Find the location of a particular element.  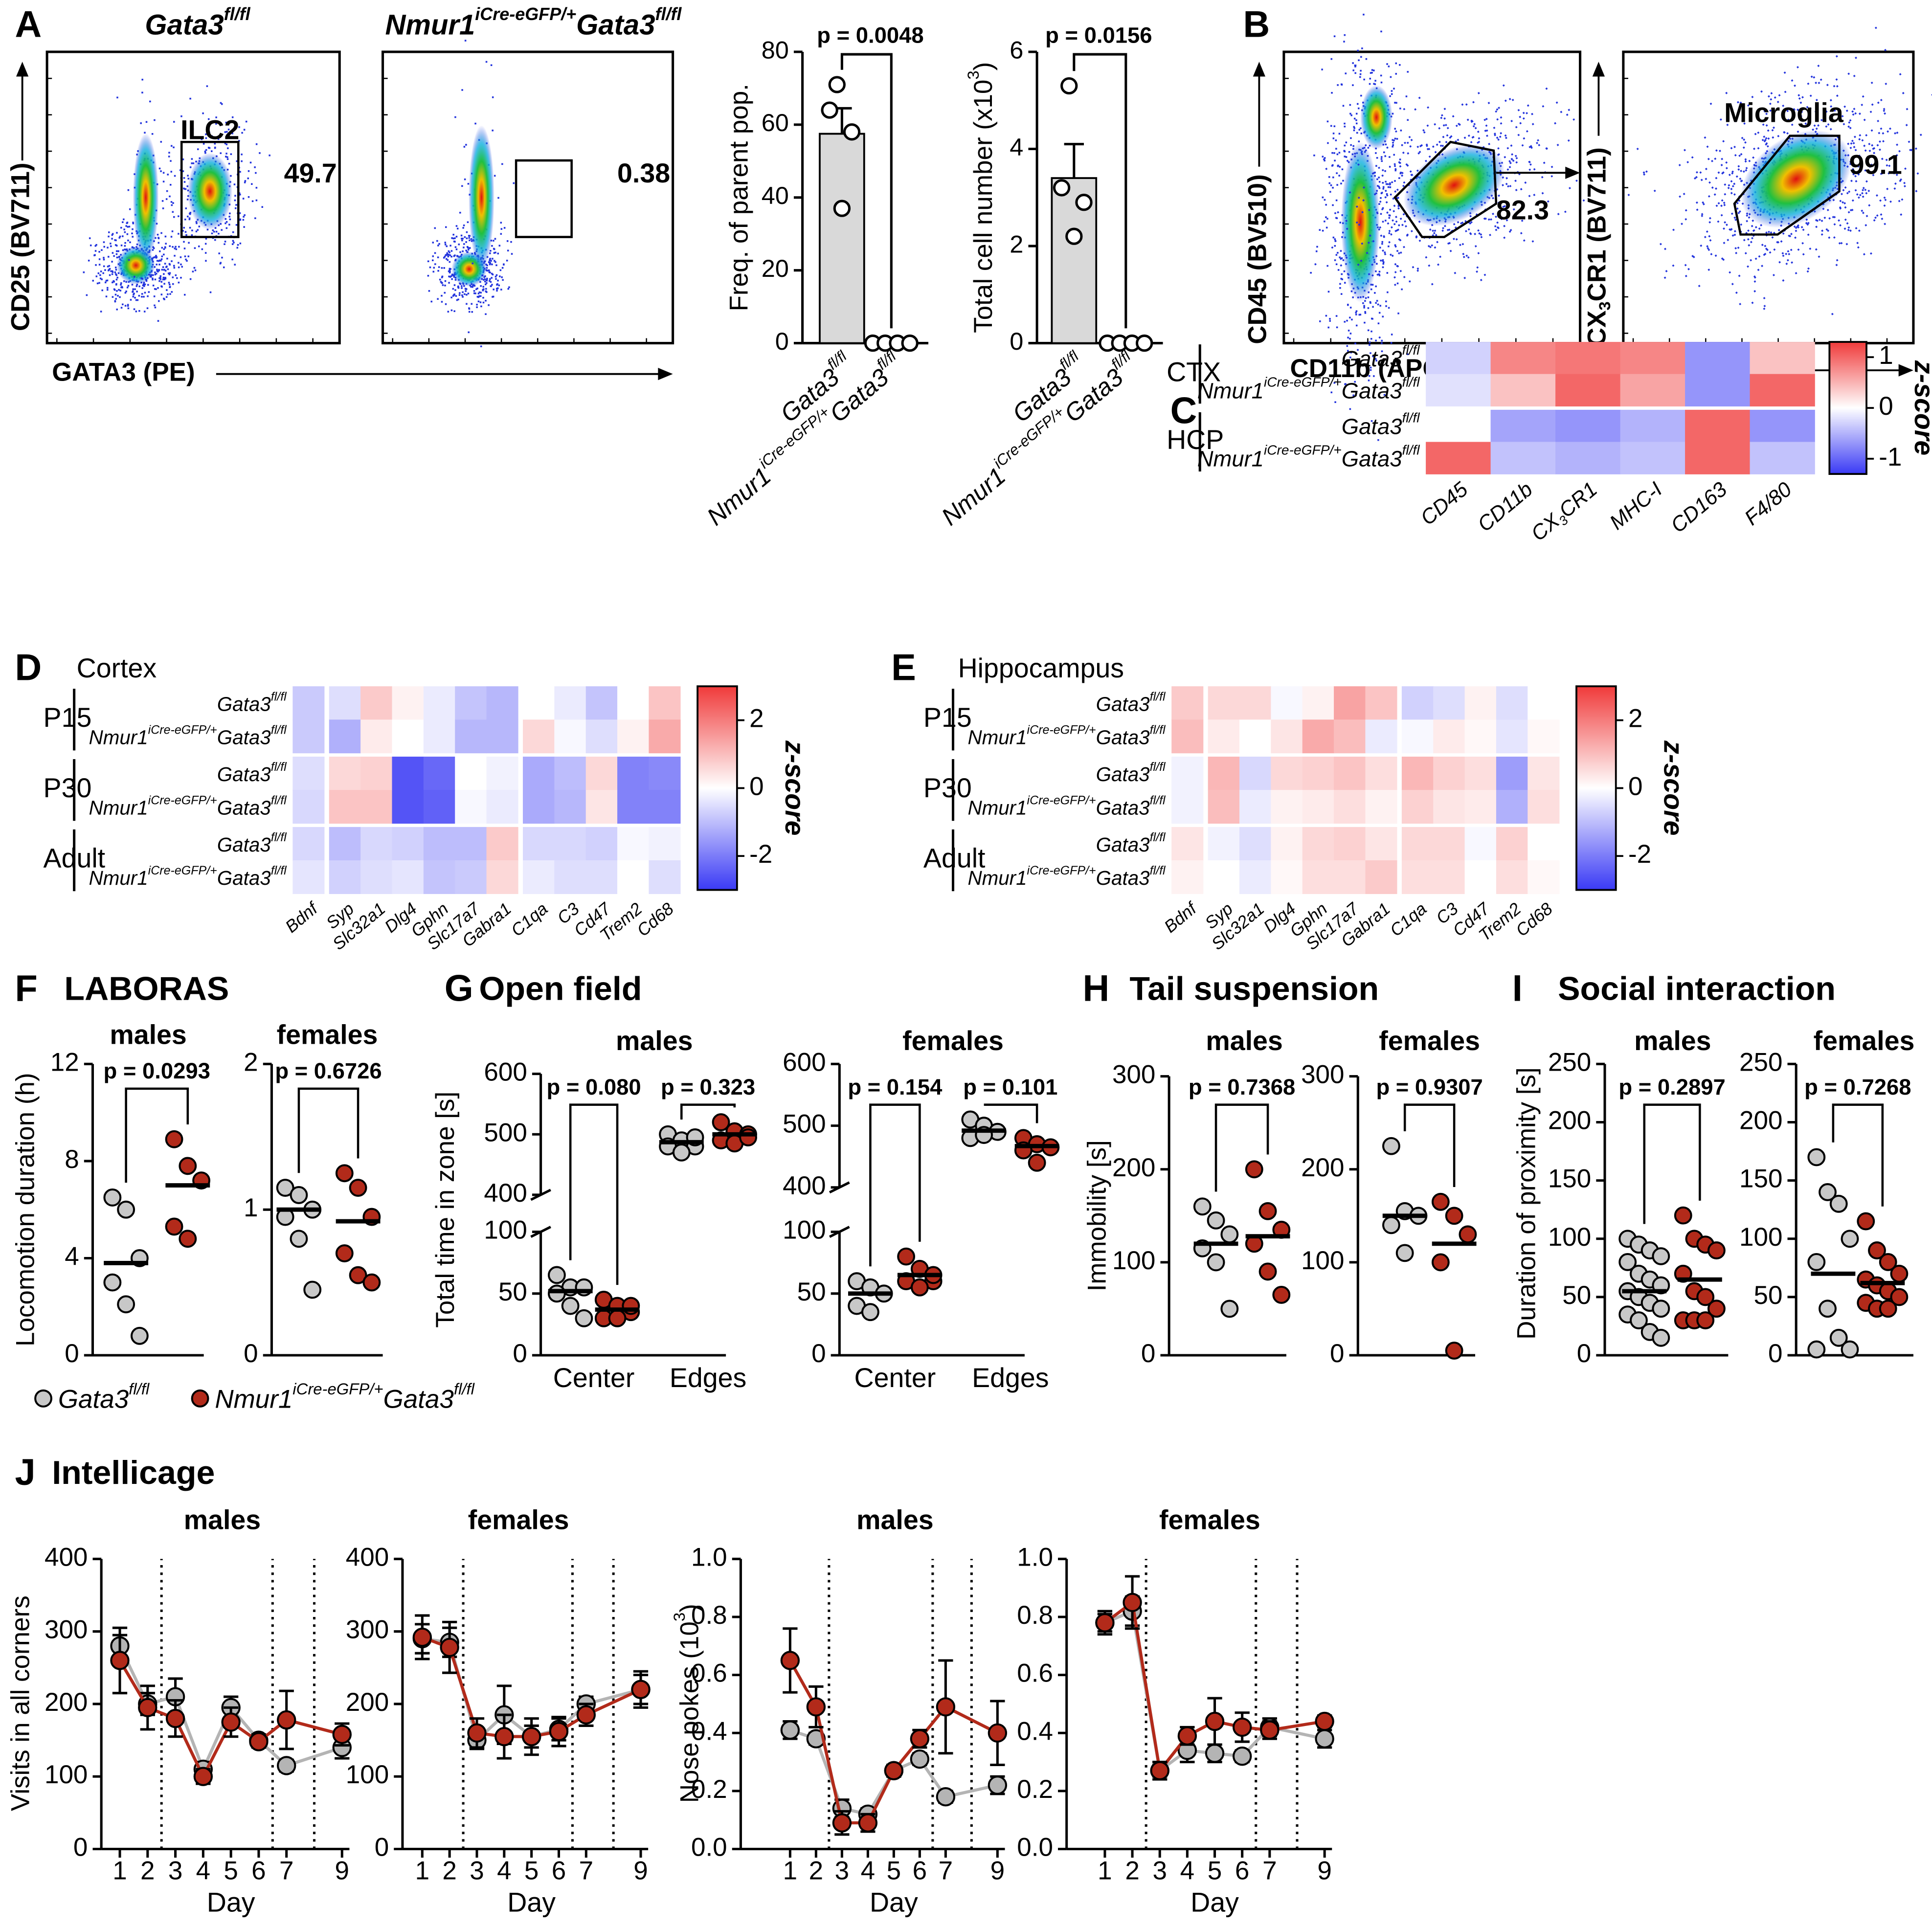

text-part: Gata3 is located at coordinates (1093, 395).